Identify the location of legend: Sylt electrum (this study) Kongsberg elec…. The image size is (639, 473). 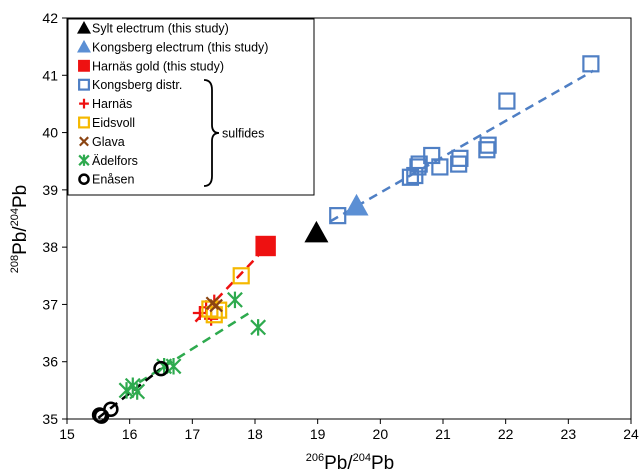
(191, 107).